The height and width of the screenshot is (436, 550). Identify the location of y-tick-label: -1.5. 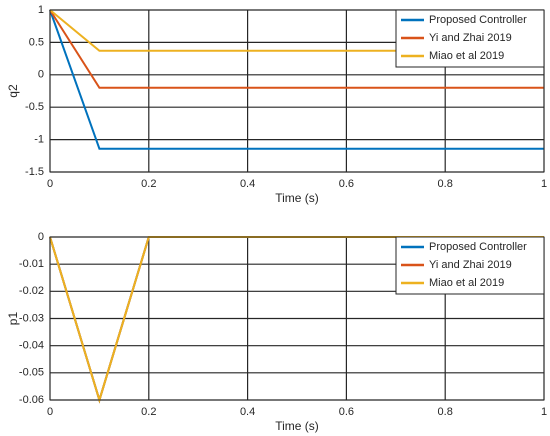
(34, 172).